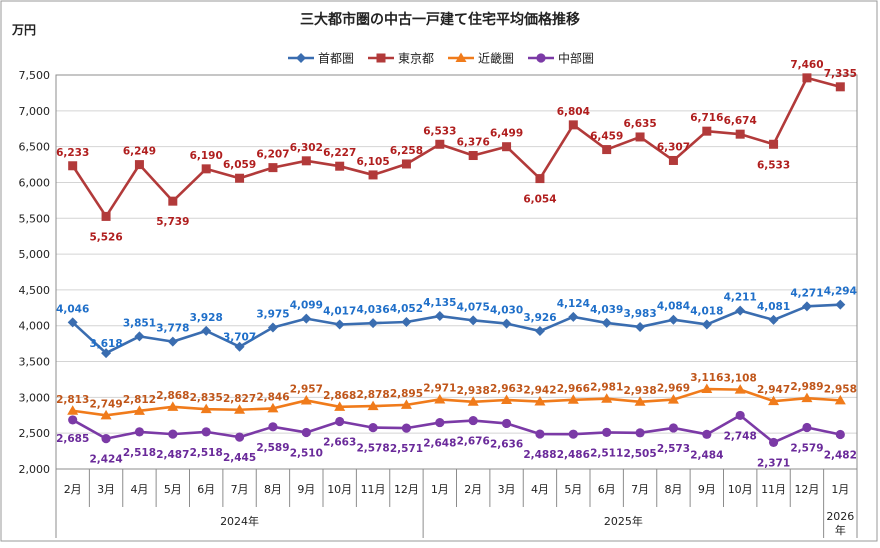  Describe the element at coordinates (439, 388) in the screenshot. I see `data-label: 2,971` at that location.